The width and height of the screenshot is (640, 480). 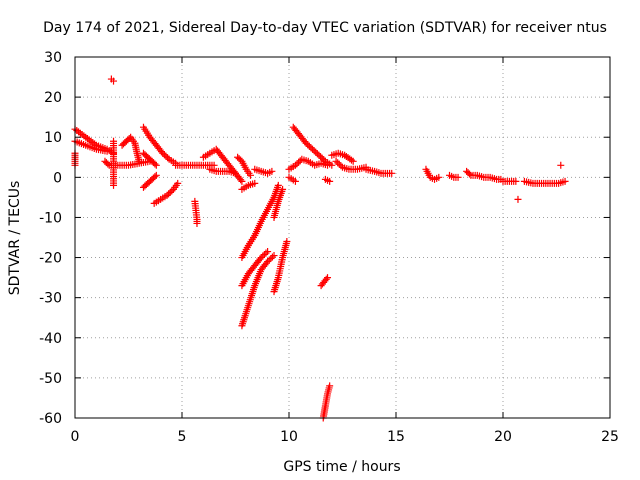 What do you see at coordinates (50, 259) in the screenshot?
I see `y-tick-label: -20` at bounding box center [50, 259].